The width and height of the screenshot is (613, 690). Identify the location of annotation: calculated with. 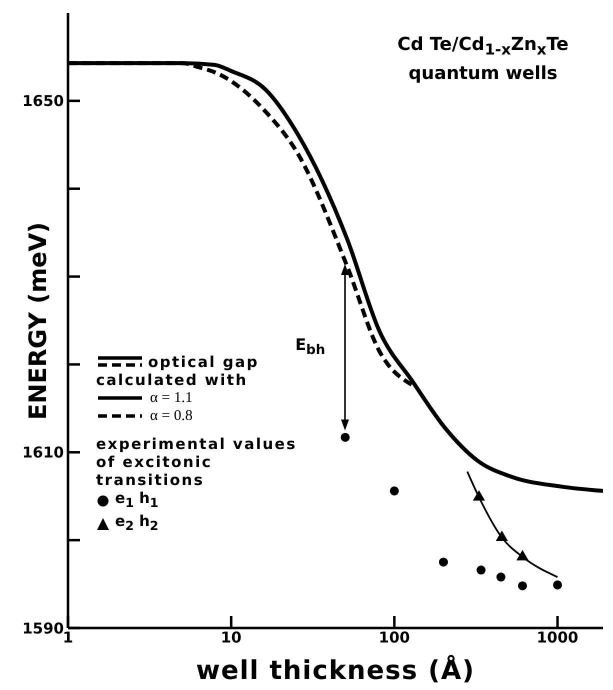
(172, 380).